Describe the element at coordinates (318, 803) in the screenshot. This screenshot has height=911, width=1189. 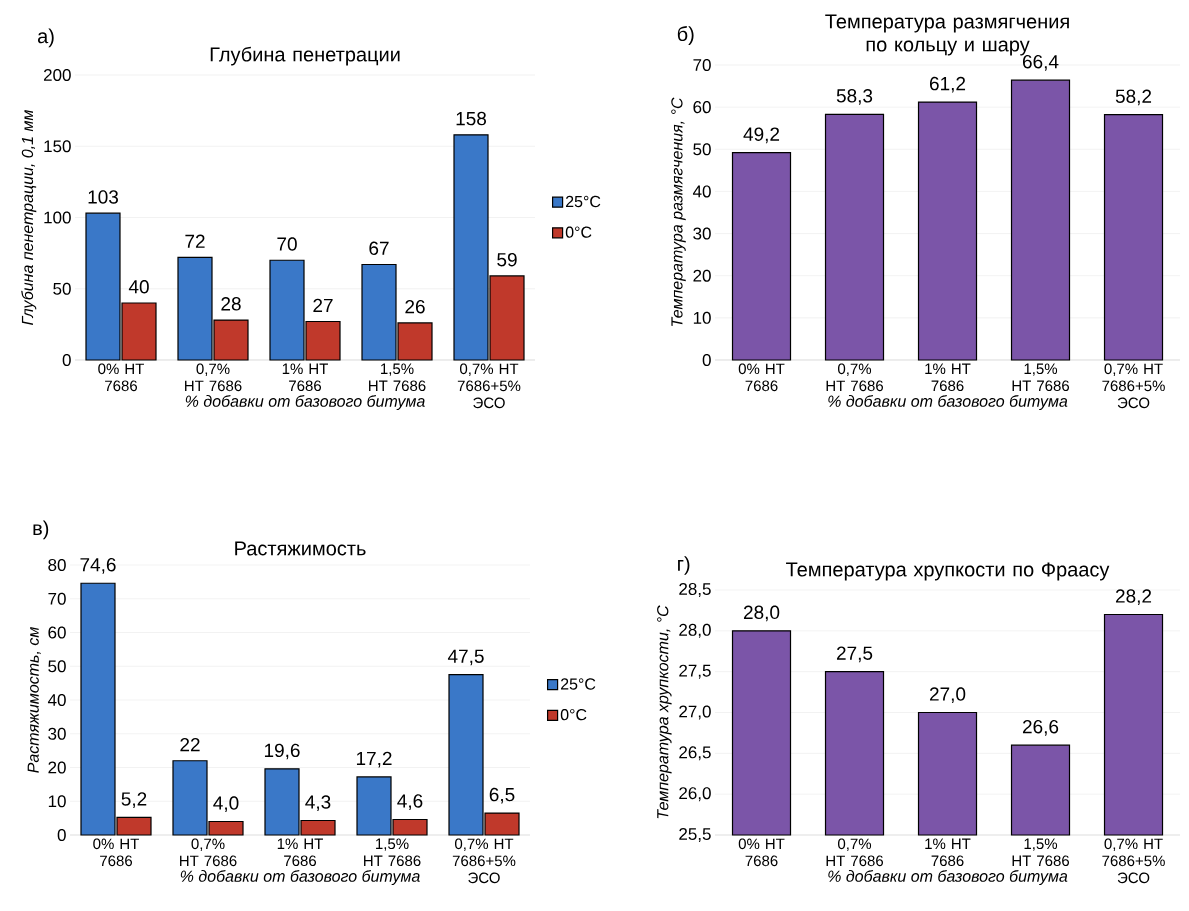
I see `data-label: 4,3` at that location.